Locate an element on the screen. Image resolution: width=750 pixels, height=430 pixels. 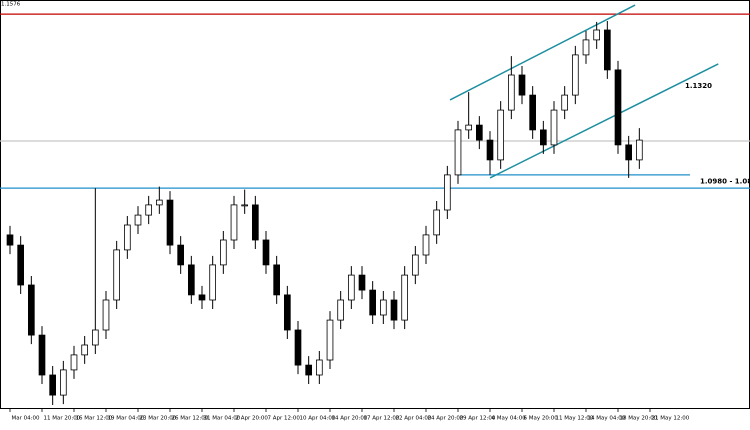
x-tick-label: 22 Apr 04:00 is located at coordinates (414, 419).